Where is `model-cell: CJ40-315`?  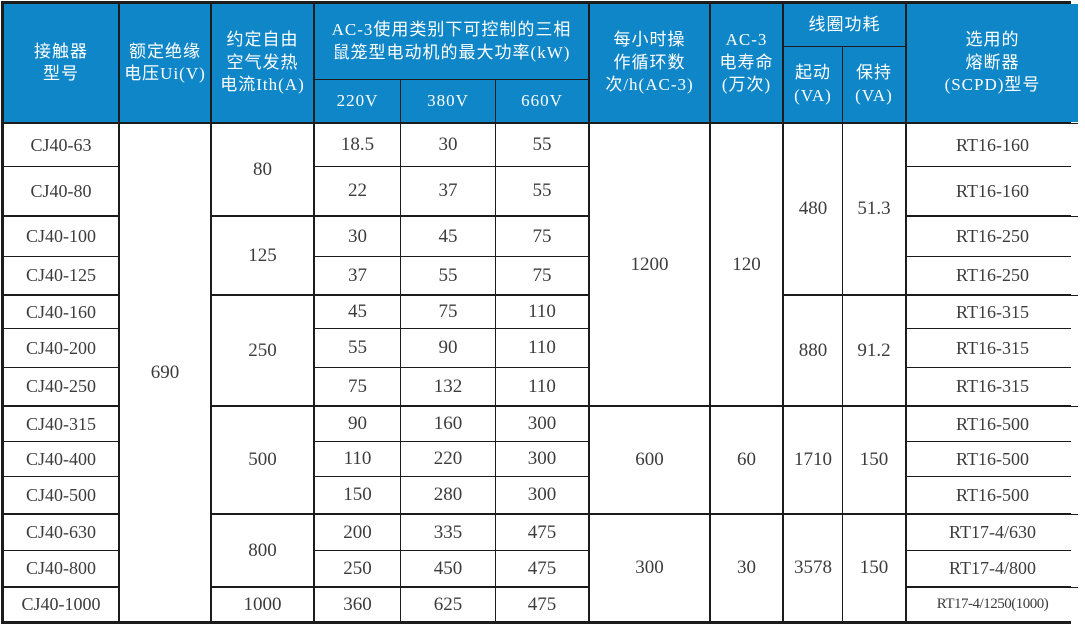 model-cell: CJ40-315 is located at coordinates (61, 423).